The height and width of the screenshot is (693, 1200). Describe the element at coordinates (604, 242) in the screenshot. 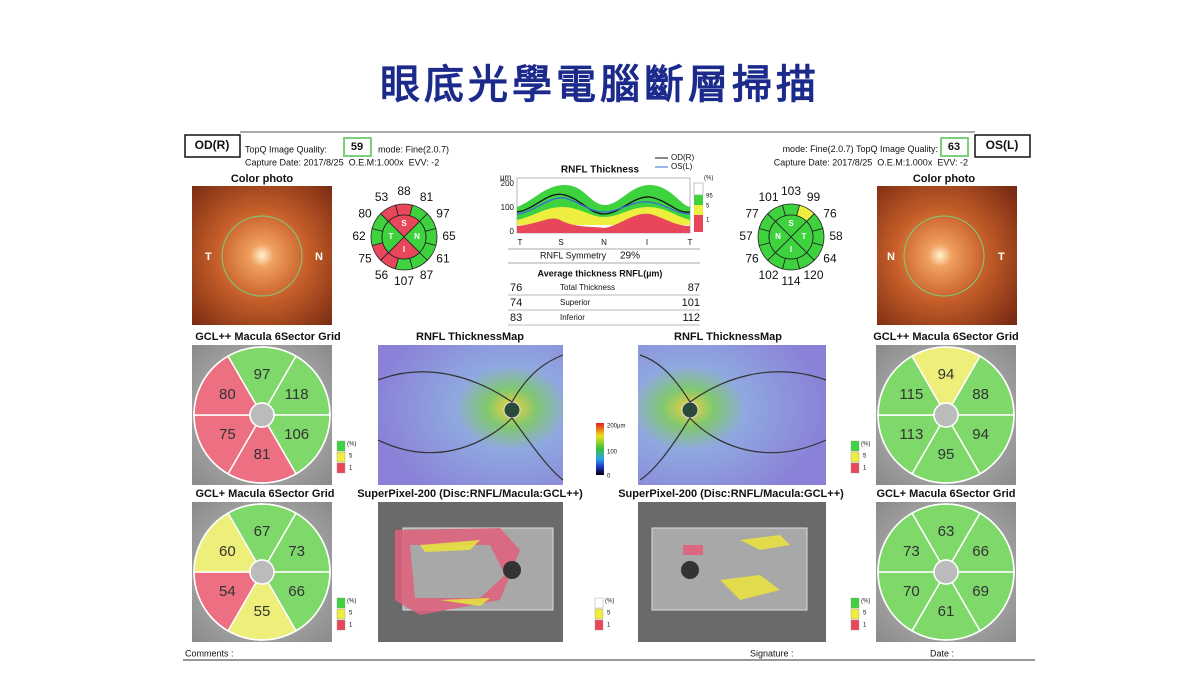

I see `x-tick-label: N` at that location.